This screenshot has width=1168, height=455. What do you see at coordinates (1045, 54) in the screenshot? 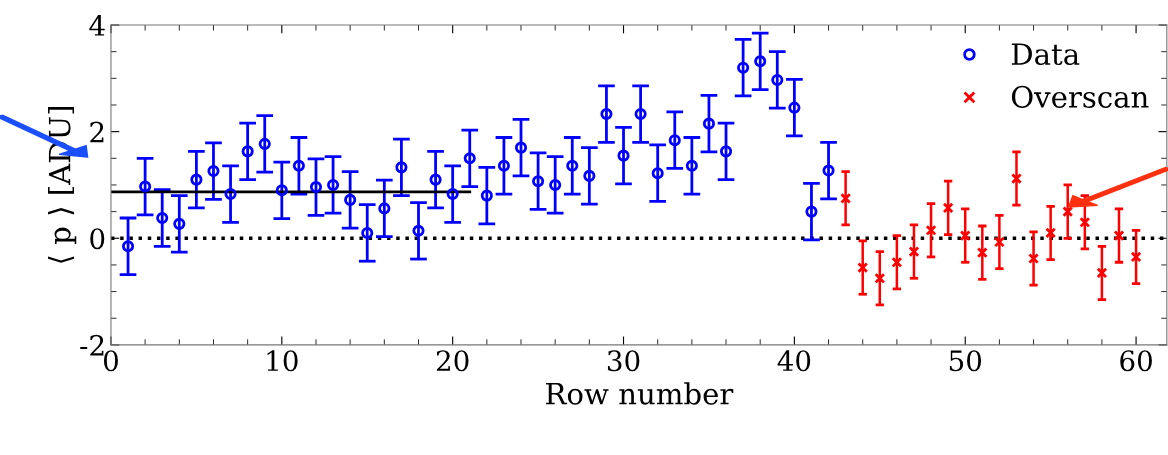
I see `legend-label: Data` at bounding box center [1045, 54].